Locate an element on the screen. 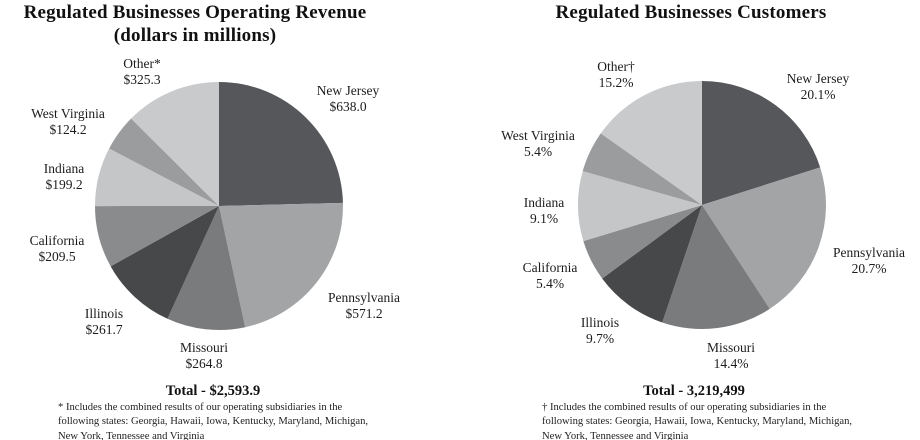  customers-slice-missouri is located at coordinates (716, 267).